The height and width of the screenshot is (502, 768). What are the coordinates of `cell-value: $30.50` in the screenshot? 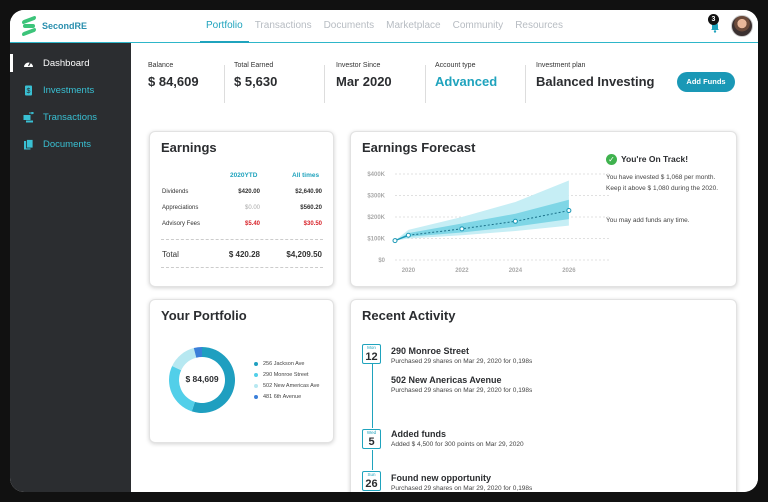 It's located at (312, 224).